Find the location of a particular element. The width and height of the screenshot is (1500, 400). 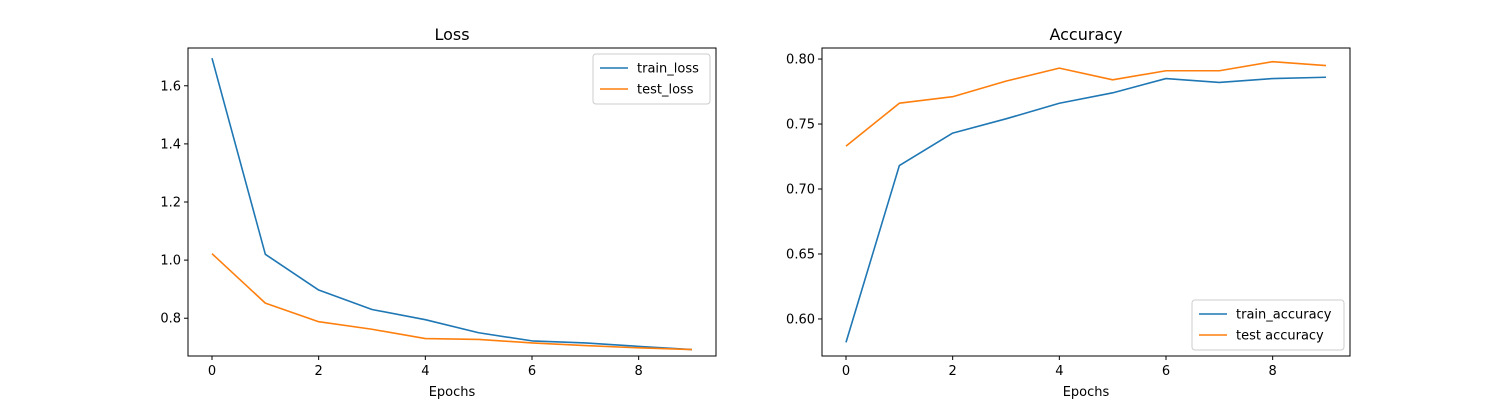

loss-legend-box is located at coordinates (651, 79).